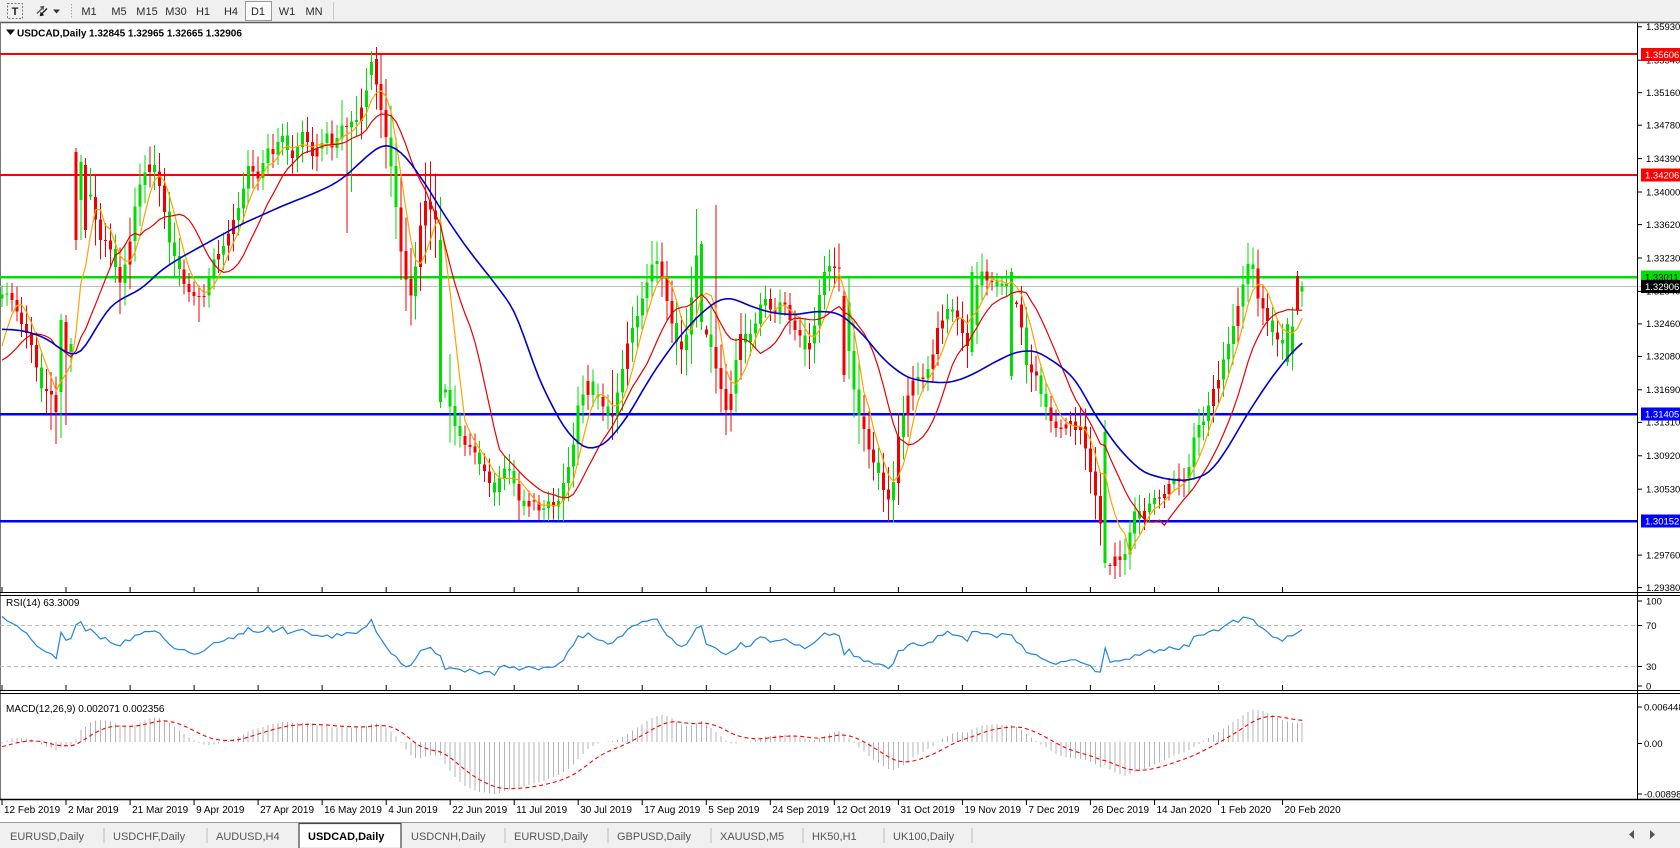 This screenshot has width=1680, height=848. Describe the element at coordinates (992, 810) in the screenshot. I see `svg-text: 19 Nov 2019` at that location.